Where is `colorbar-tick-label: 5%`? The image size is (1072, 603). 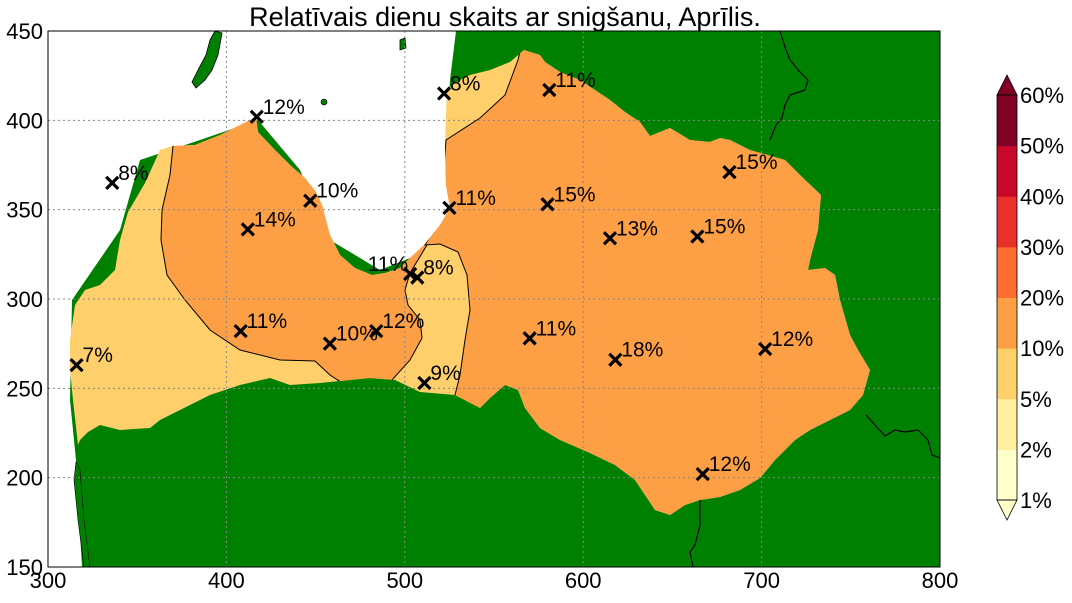
colorbar-tick-label: 5% is located at coordinates (1036, 399).